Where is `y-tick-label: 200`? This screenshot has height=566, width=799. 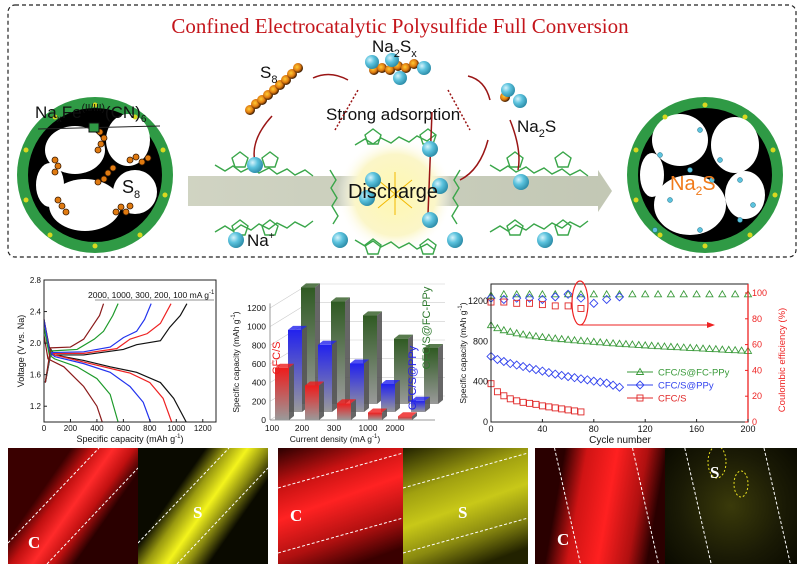 y-tick-label: 200 is located at coordinates (259, 401).